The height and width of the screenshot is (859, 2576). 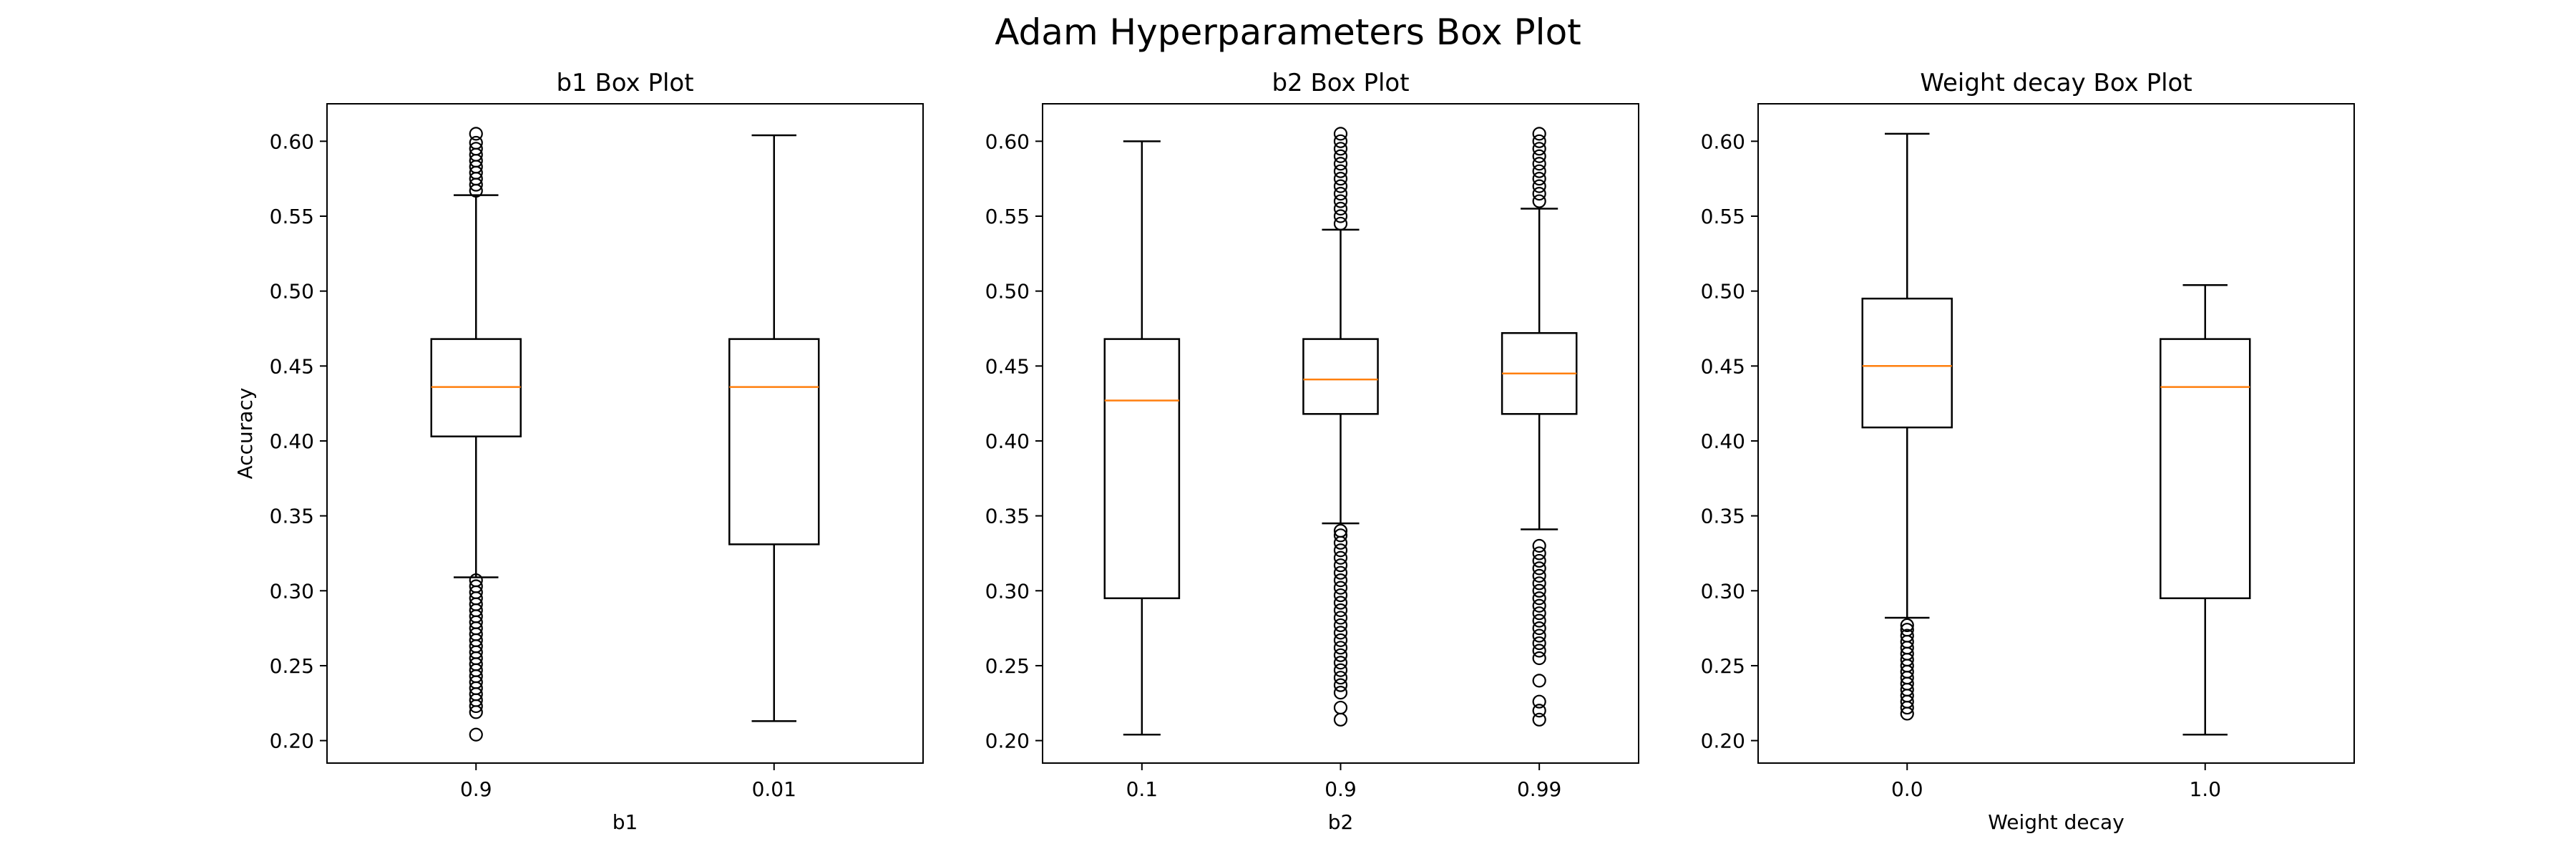 What do you see at coordinates (245, 434) in the screenshot?
I see `y-axis-label: Accuracy` at bounding box center [245, 434].